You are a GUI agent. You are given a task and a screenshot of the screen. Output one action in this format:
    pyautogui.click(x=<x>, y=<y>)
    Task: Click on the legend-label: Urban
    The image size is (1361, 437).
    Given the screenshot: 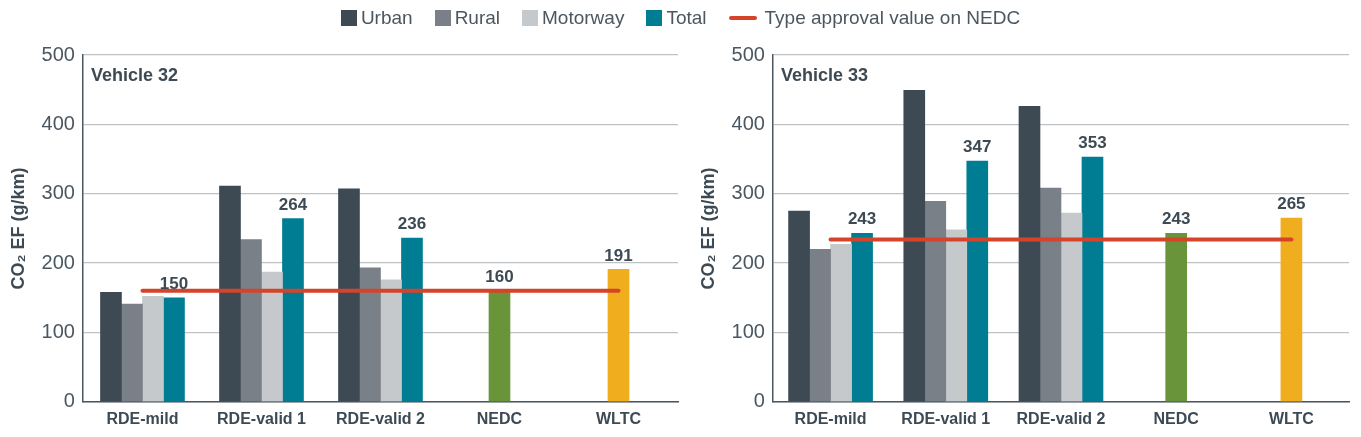 What is the action you would take?
    pyautogui.click(x=386, y=17)
    